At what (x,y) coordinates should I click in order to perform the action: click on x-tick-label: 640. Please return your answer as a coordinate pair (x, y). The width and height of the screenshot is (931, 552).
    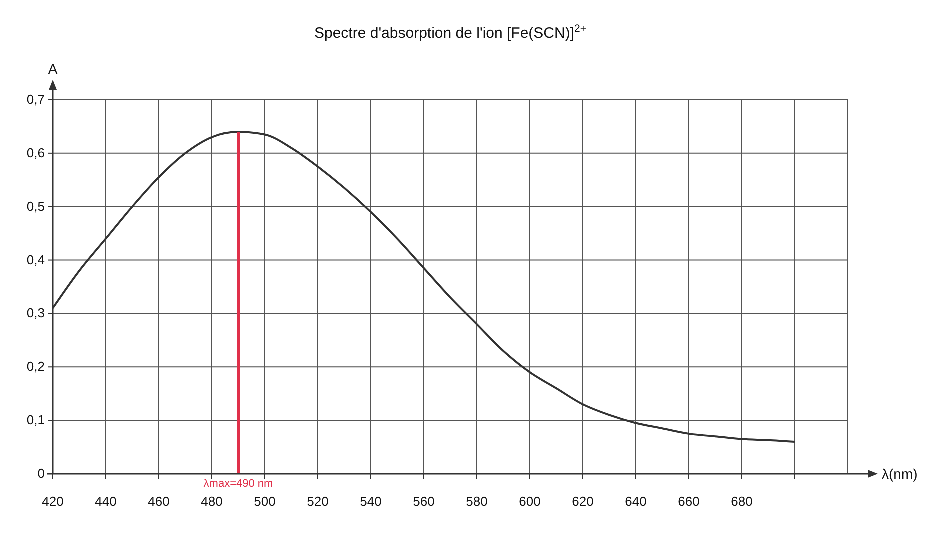
    Looking at the image, I should click on (636, 501).